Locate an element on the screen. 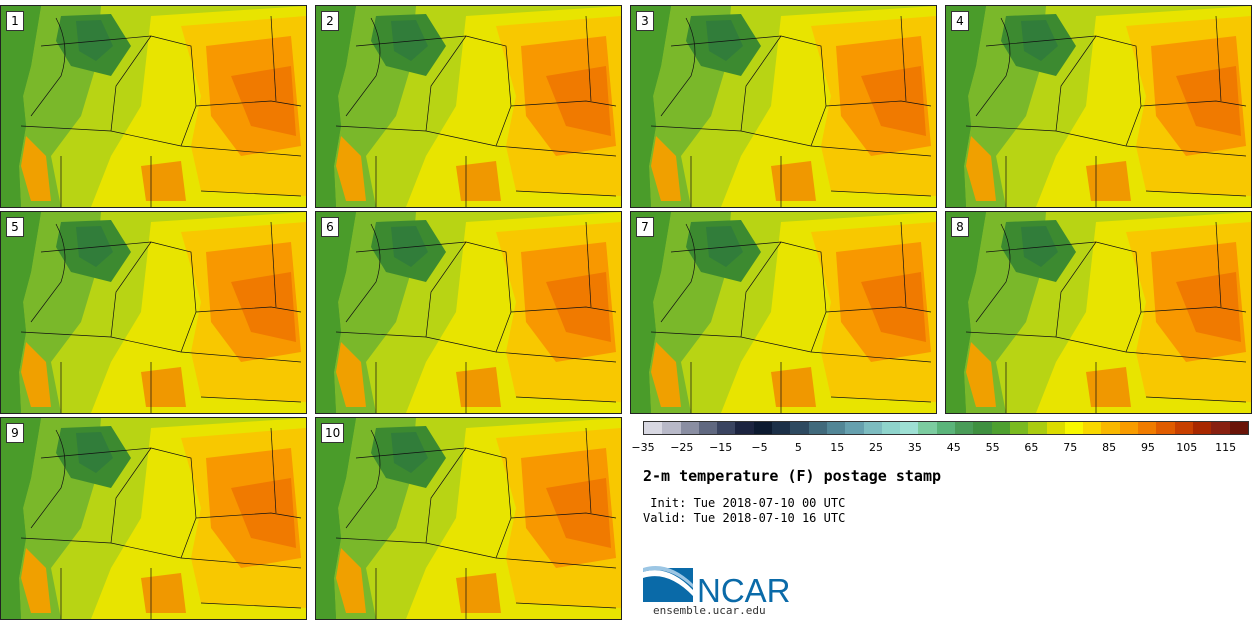 This screenshot has height=620, width=1260. map-panel-3: 3 is located at coordinates (783, 106).